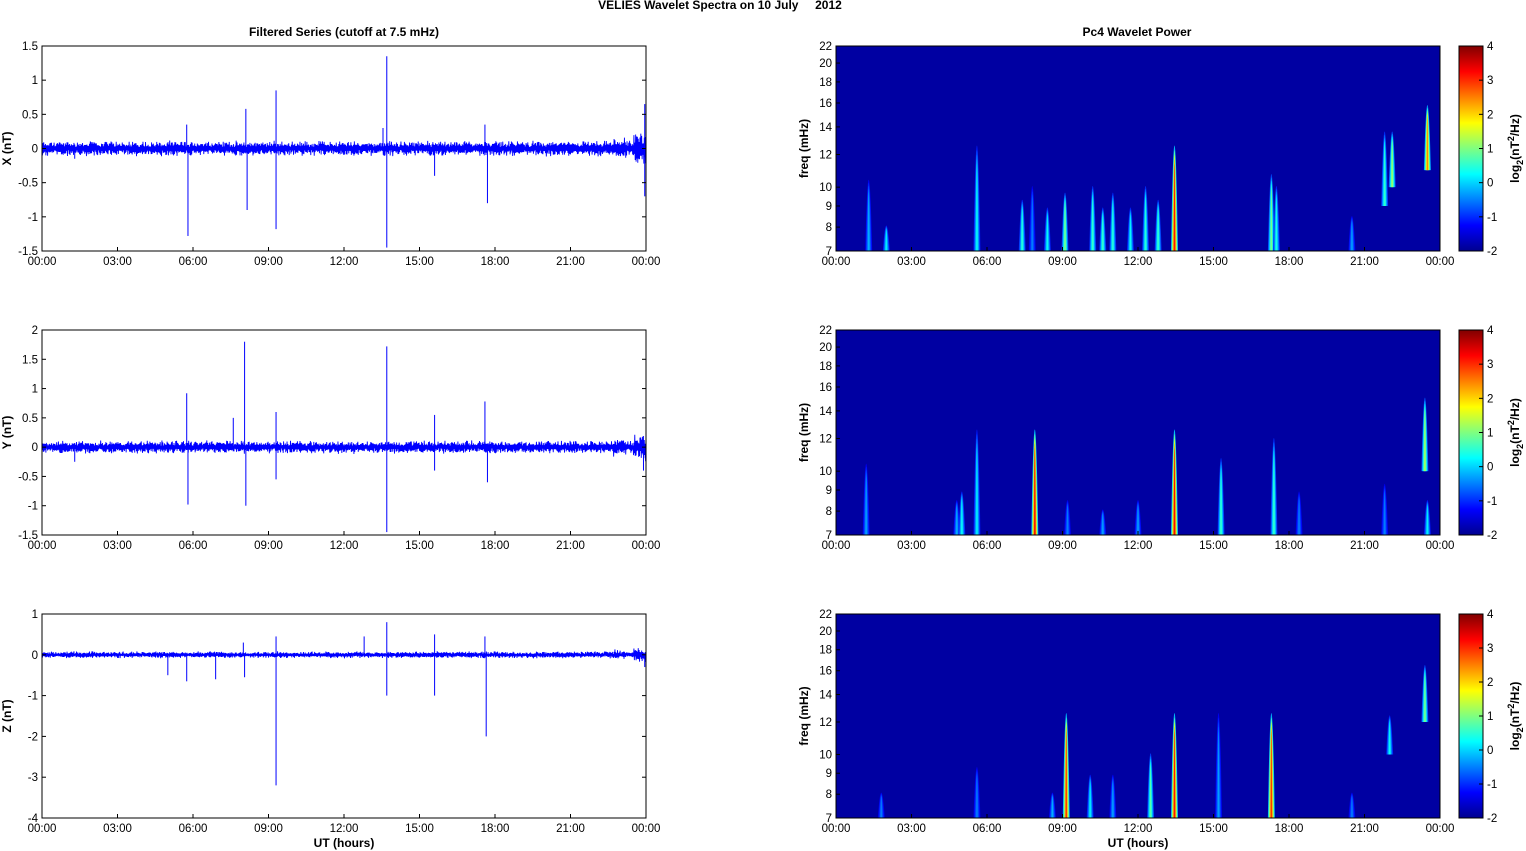 Image resolution: width=1526 pixels, height=851 pixels. Describe the element at coordinates (825, 723) in the screenshot. I see `y-tick-label: 12` at that location.